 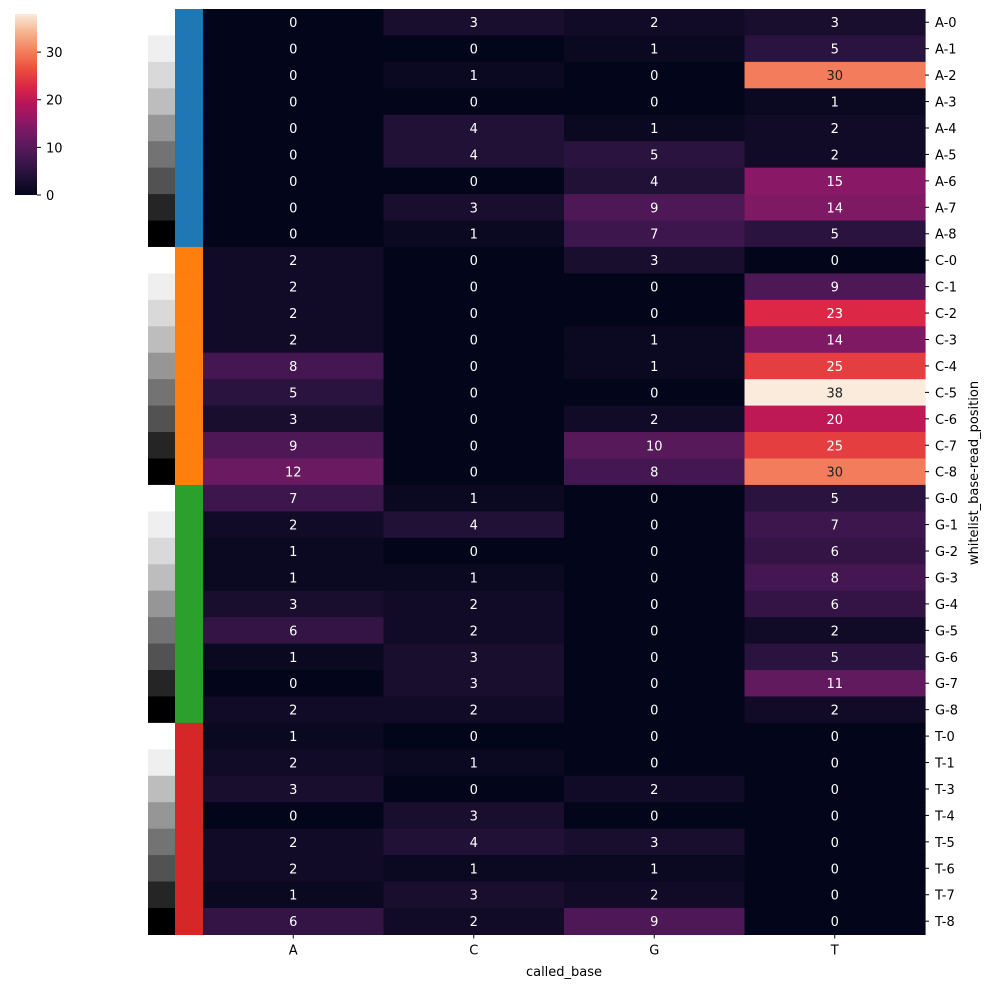 What do you see at coordinates (654, 235) in the screenshot?
I see `cell-value-label: 7` at bounding box center [654, 235].